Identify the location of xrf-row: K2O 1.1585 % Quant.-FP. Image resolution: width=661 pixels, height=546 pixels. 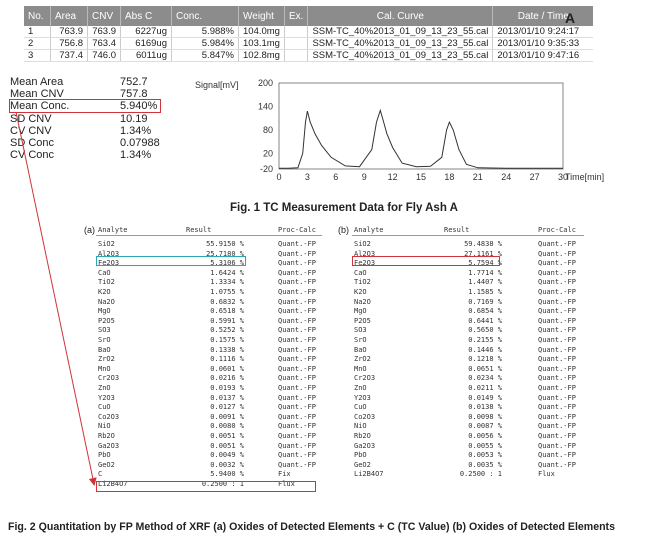
(468, 292).